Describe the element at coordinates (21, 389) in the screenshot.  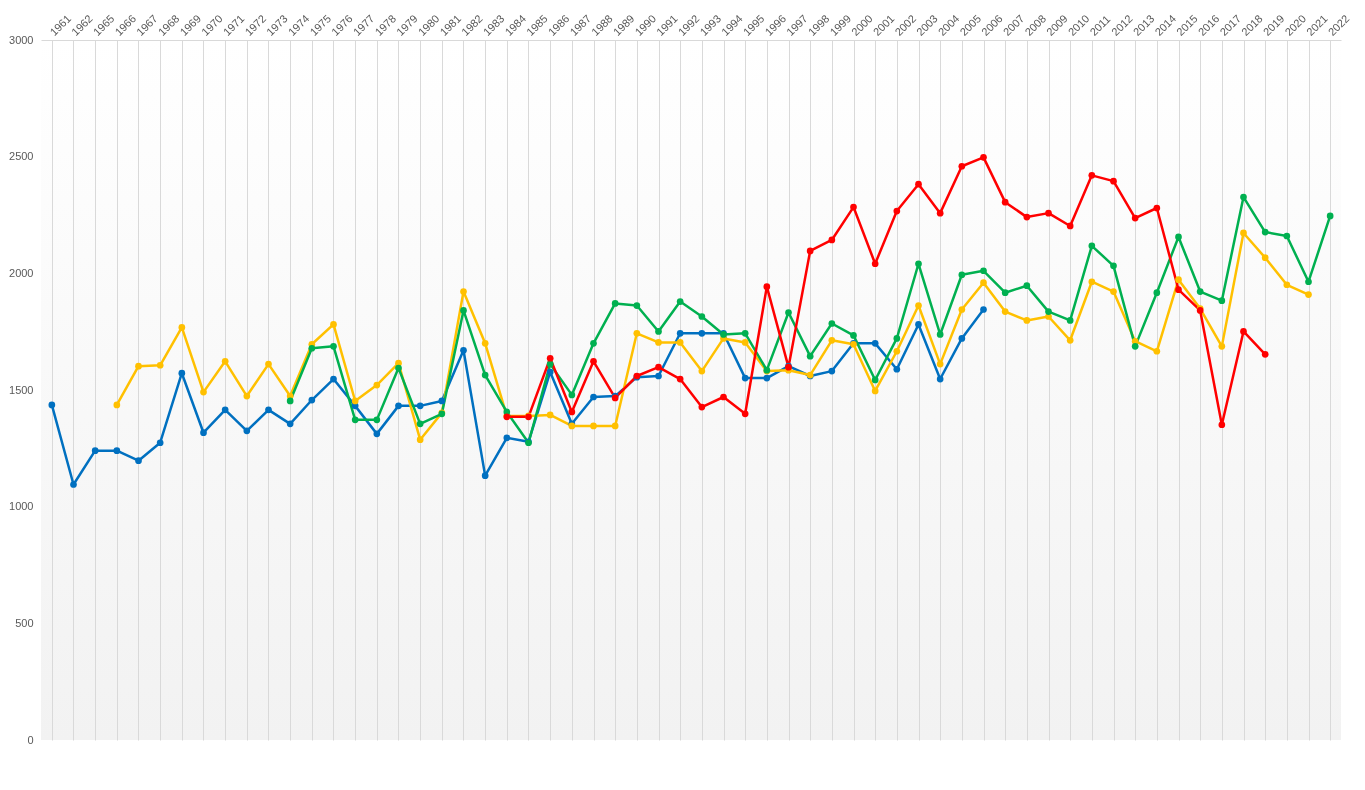
I see `y-tick-label: 1500` at that location.